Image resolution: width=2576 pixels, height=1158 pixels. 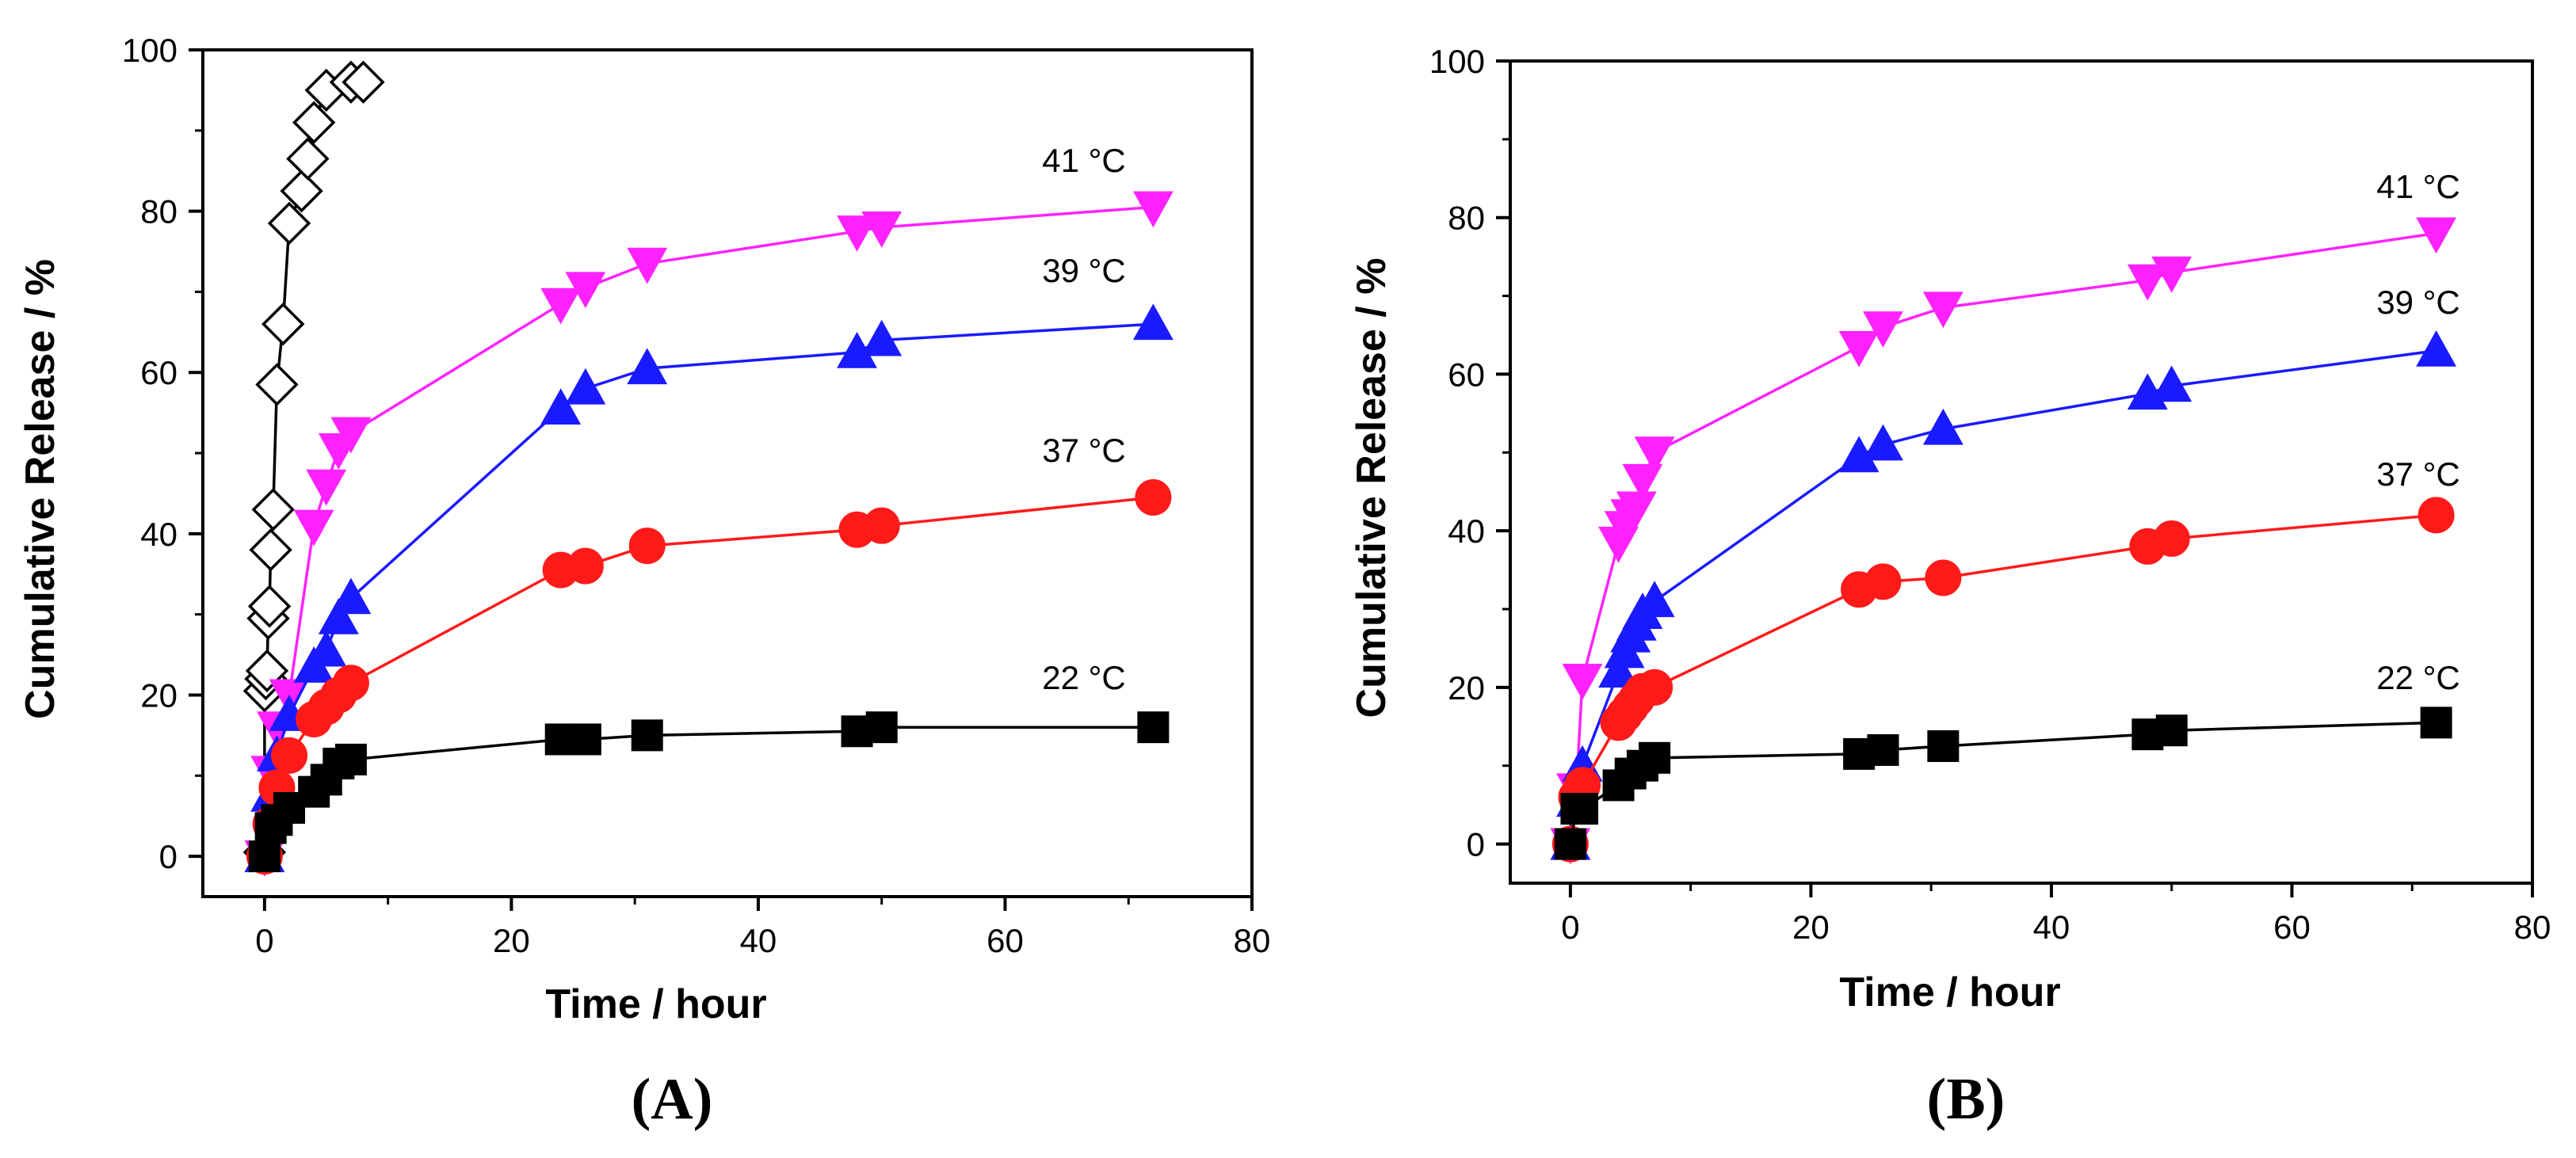 I want to click on chartA-y-tick-label: 20, so click(x=158, y=695).